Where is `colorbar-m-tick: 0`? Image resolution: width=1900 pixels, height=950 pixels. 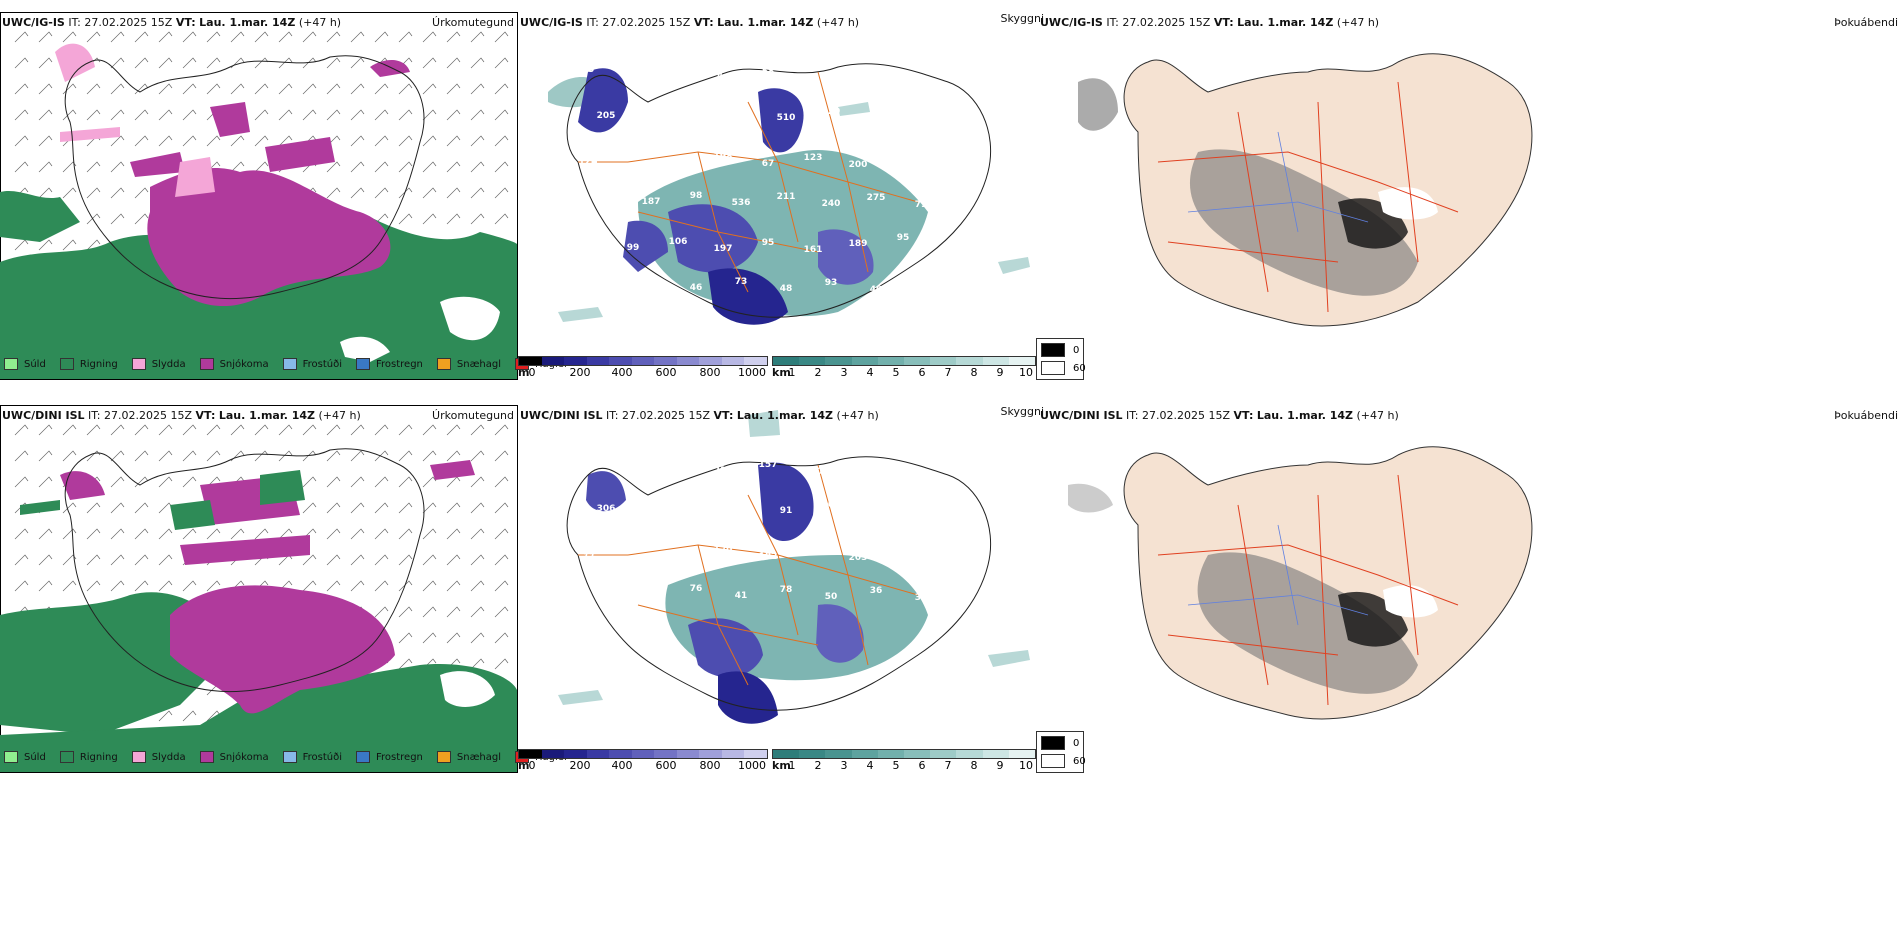
colorbar-m-tick: 0 is located at coordinates (532, 372).